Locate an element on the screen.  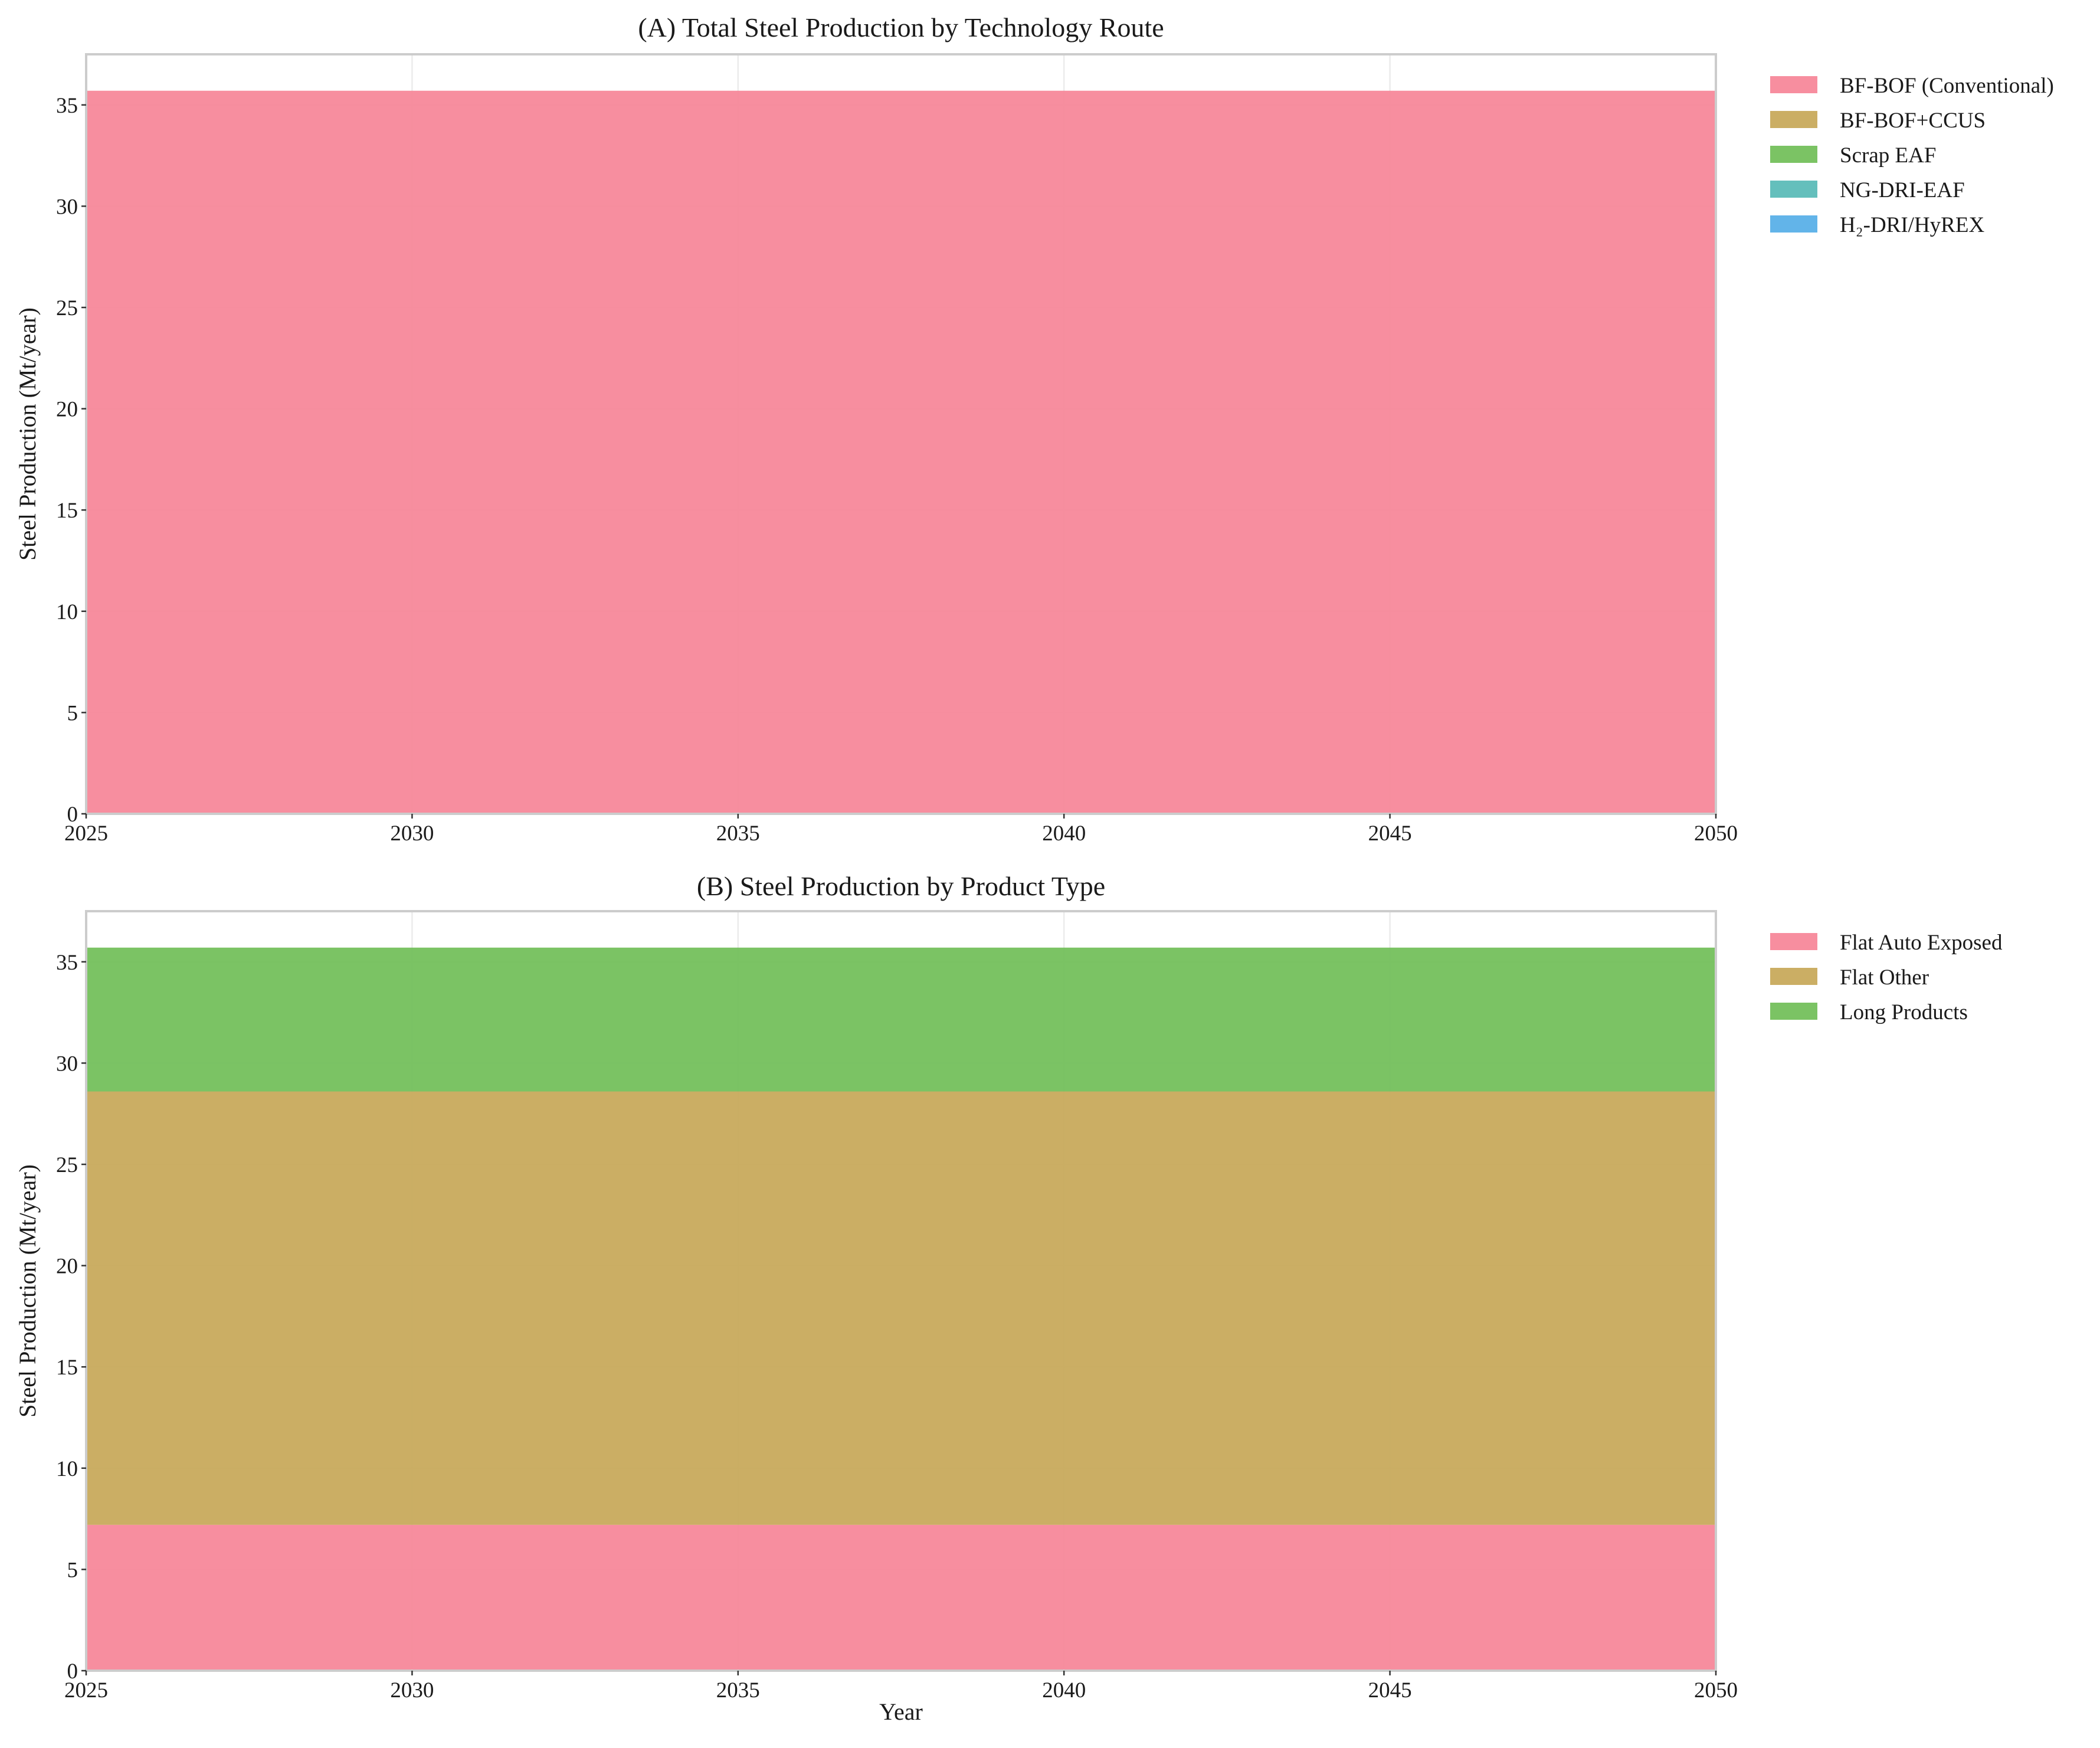
legend-label-1: BF-BOF+CCUS is located at coordinates (1913, 121).